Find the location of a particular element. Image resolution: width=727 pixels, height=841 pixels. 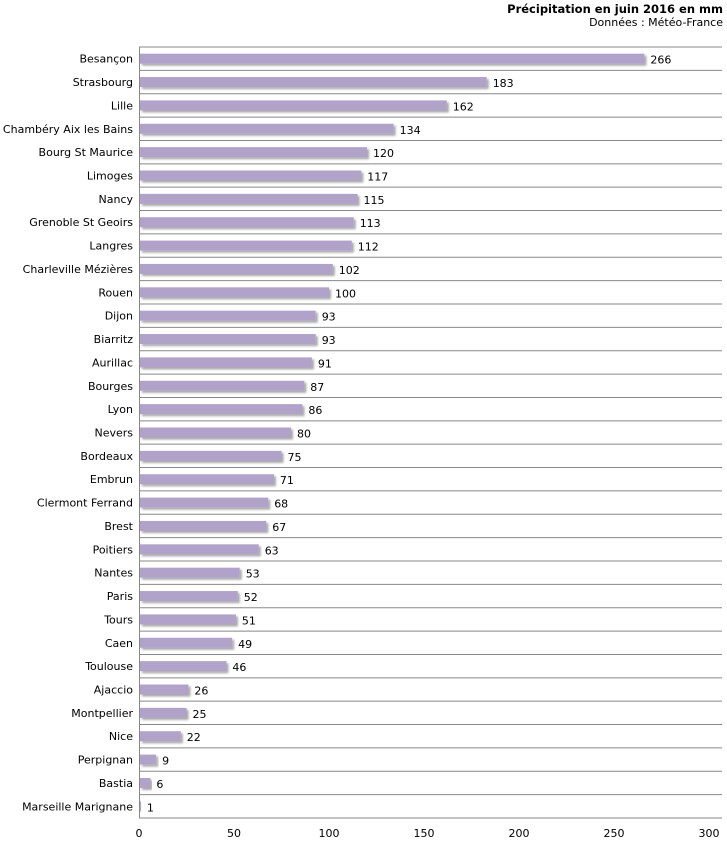

x-tick-label: 250 is located at coordinates (614, 833).